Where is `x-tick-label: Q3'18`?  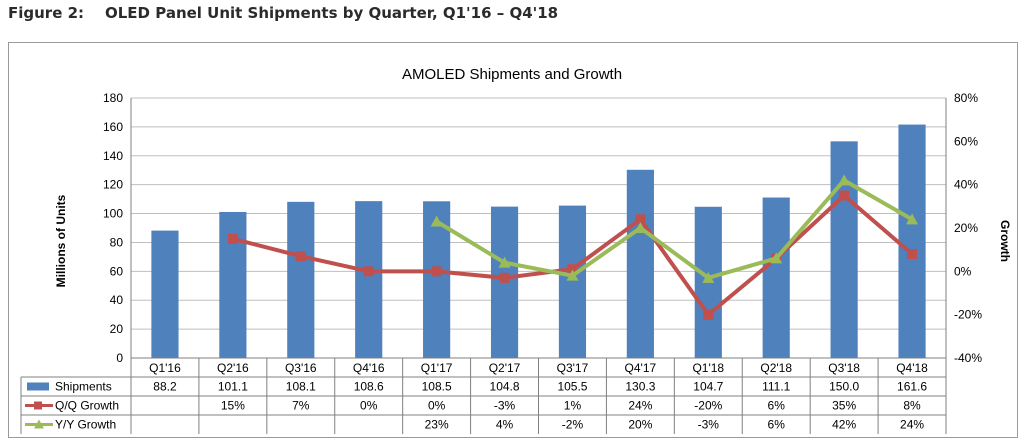 x-tick-label: Q3'18 is located at coordinates (844, 368).